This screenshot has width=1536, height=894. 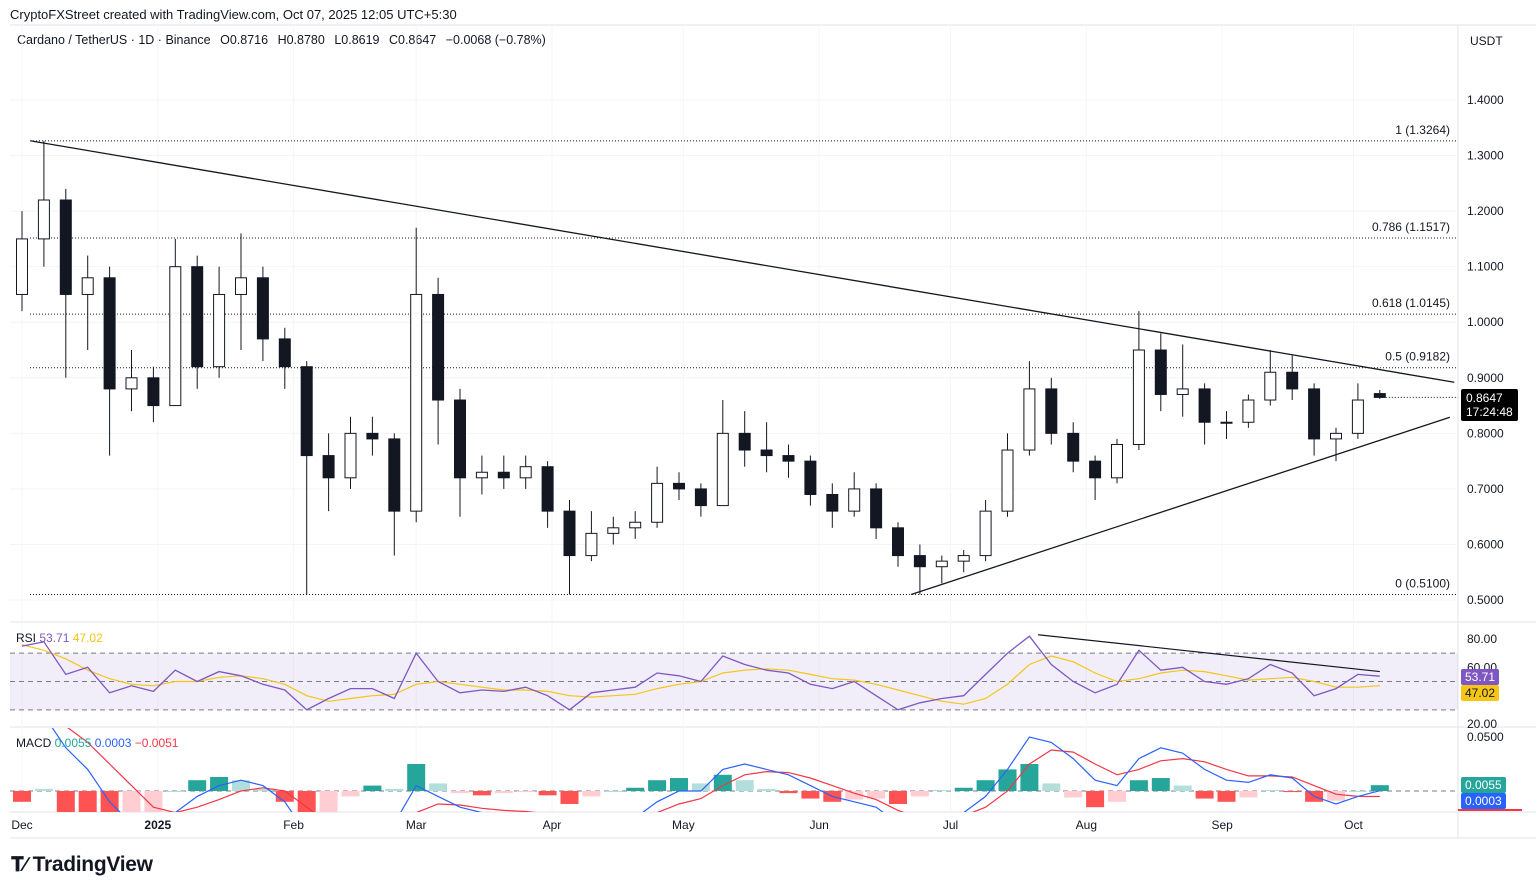 I want to click on price-tick-label: 1.1000, so click(x=1485, y=267).